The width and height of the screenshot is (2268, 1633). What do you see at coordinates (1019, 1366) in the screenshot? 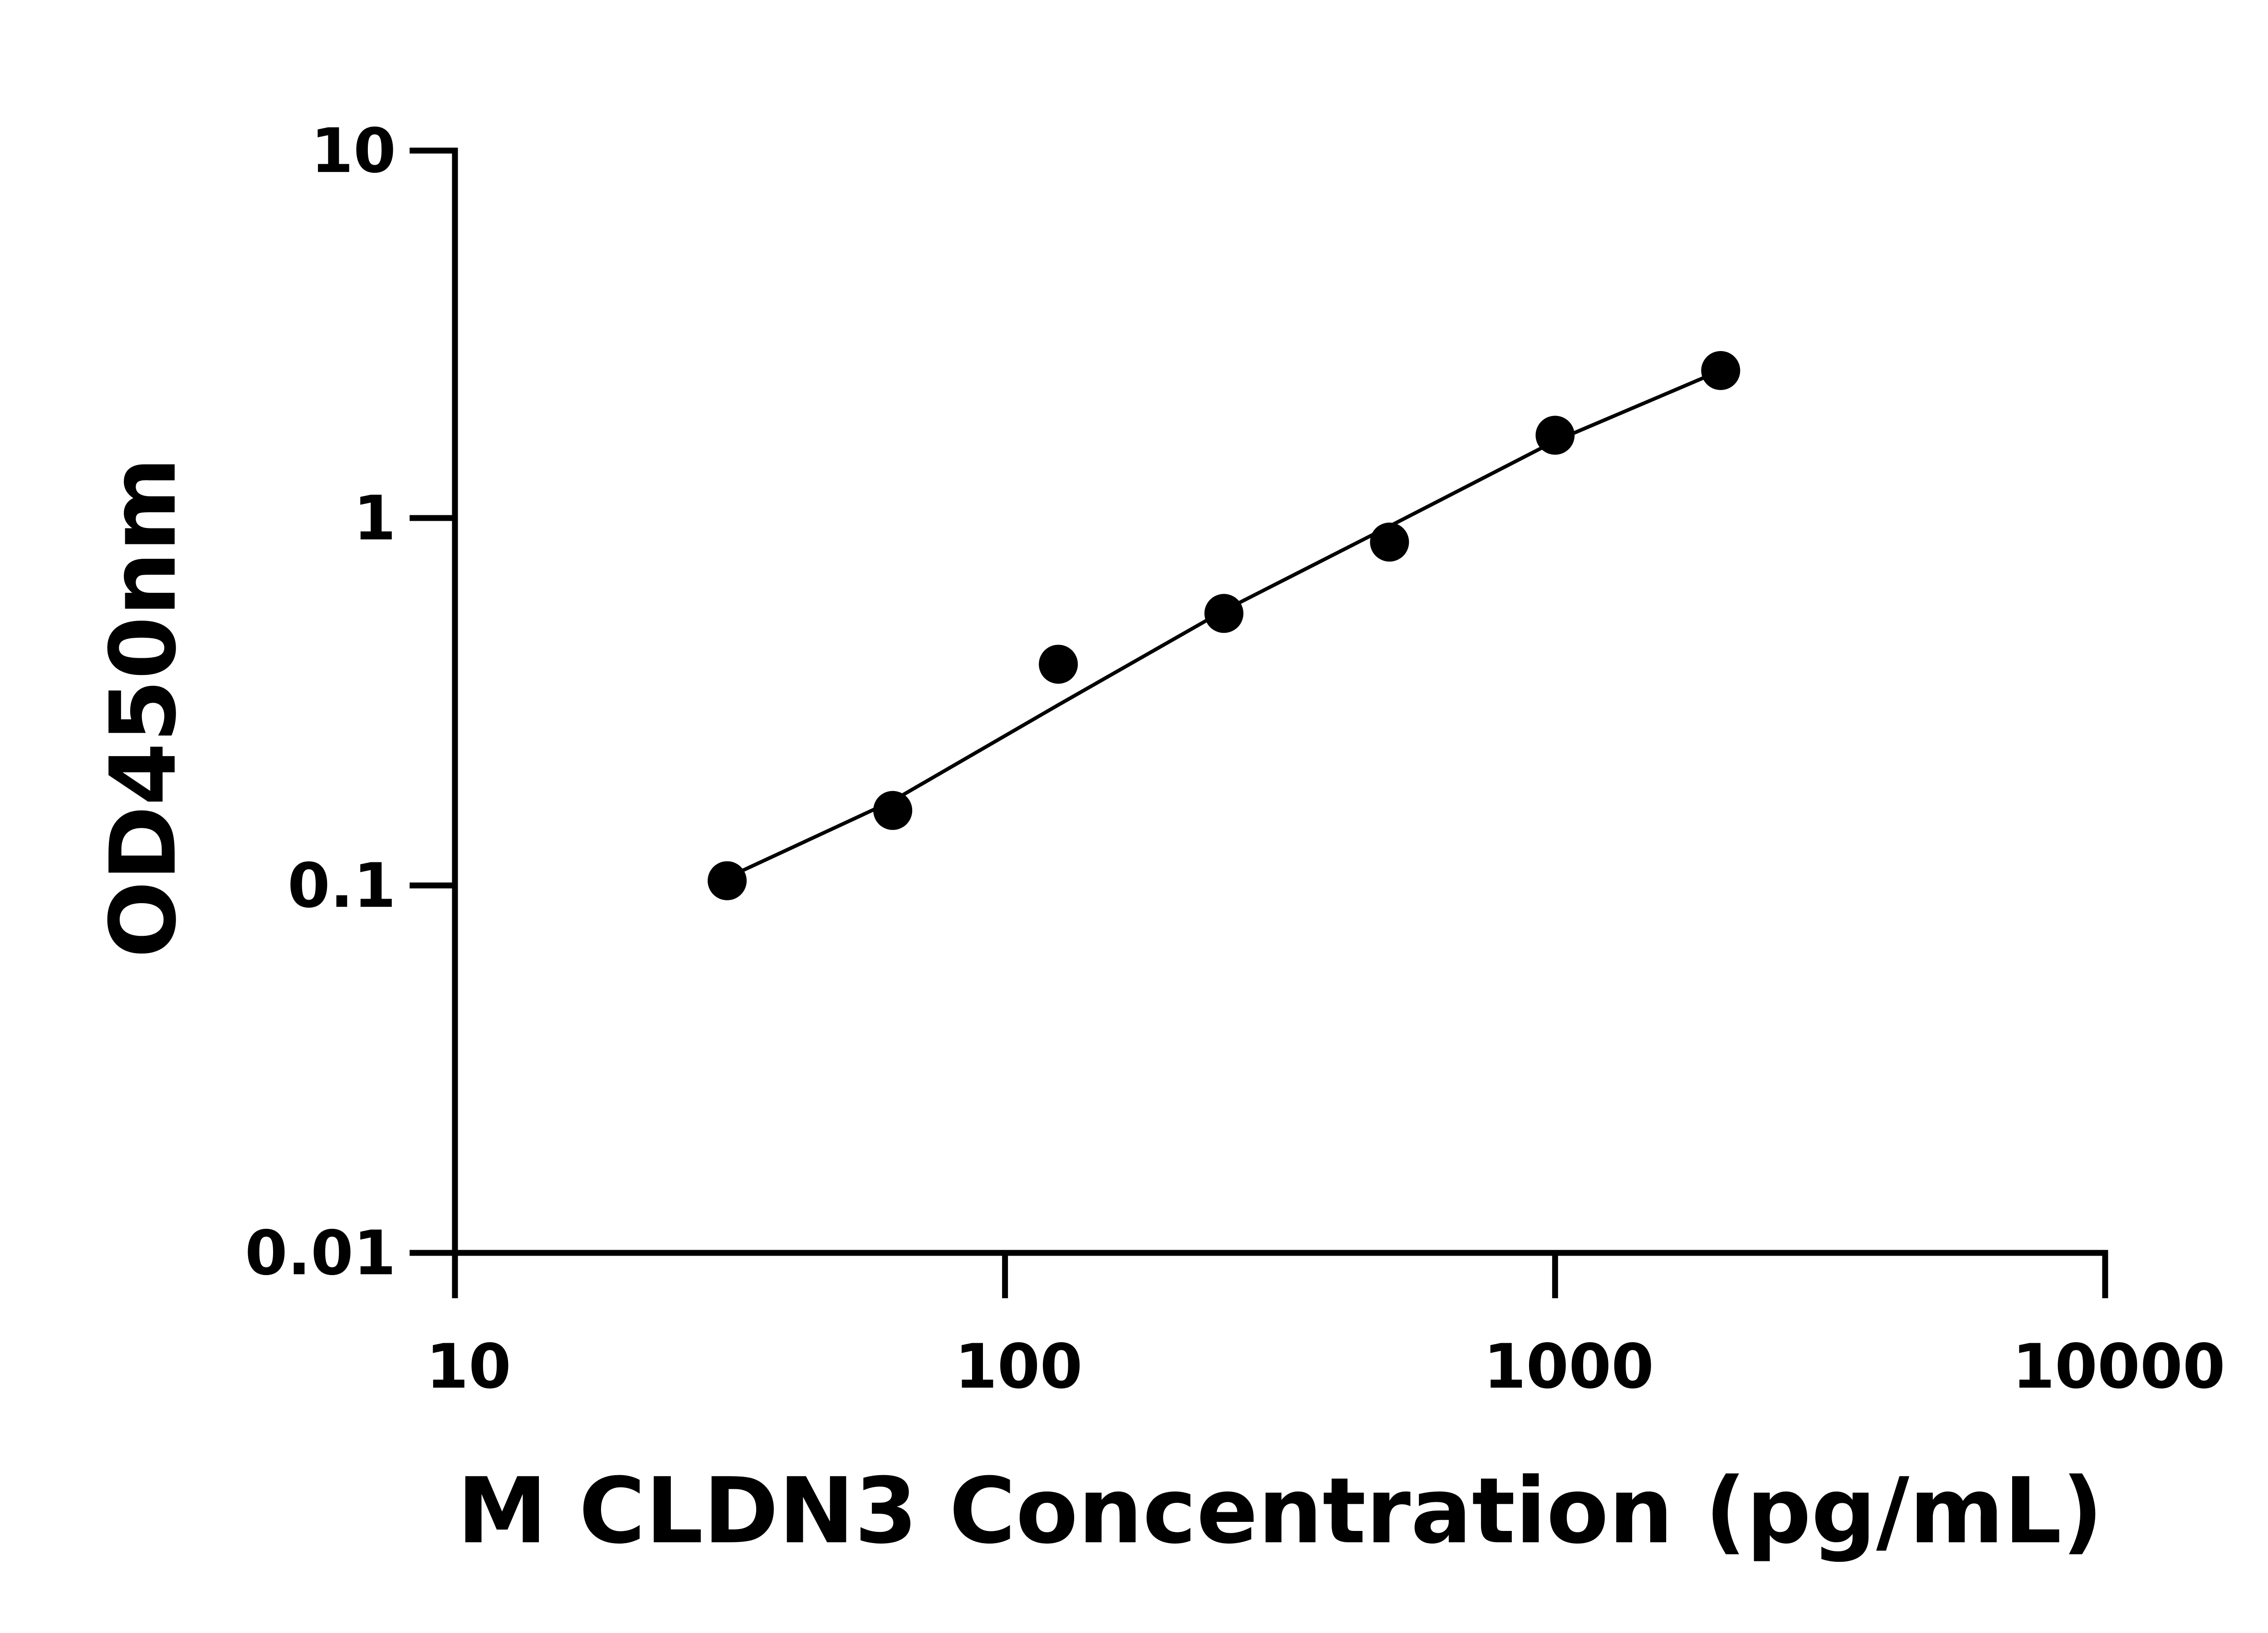
I see `x-tick-label: 100` at bounding box center [1019, 1366].